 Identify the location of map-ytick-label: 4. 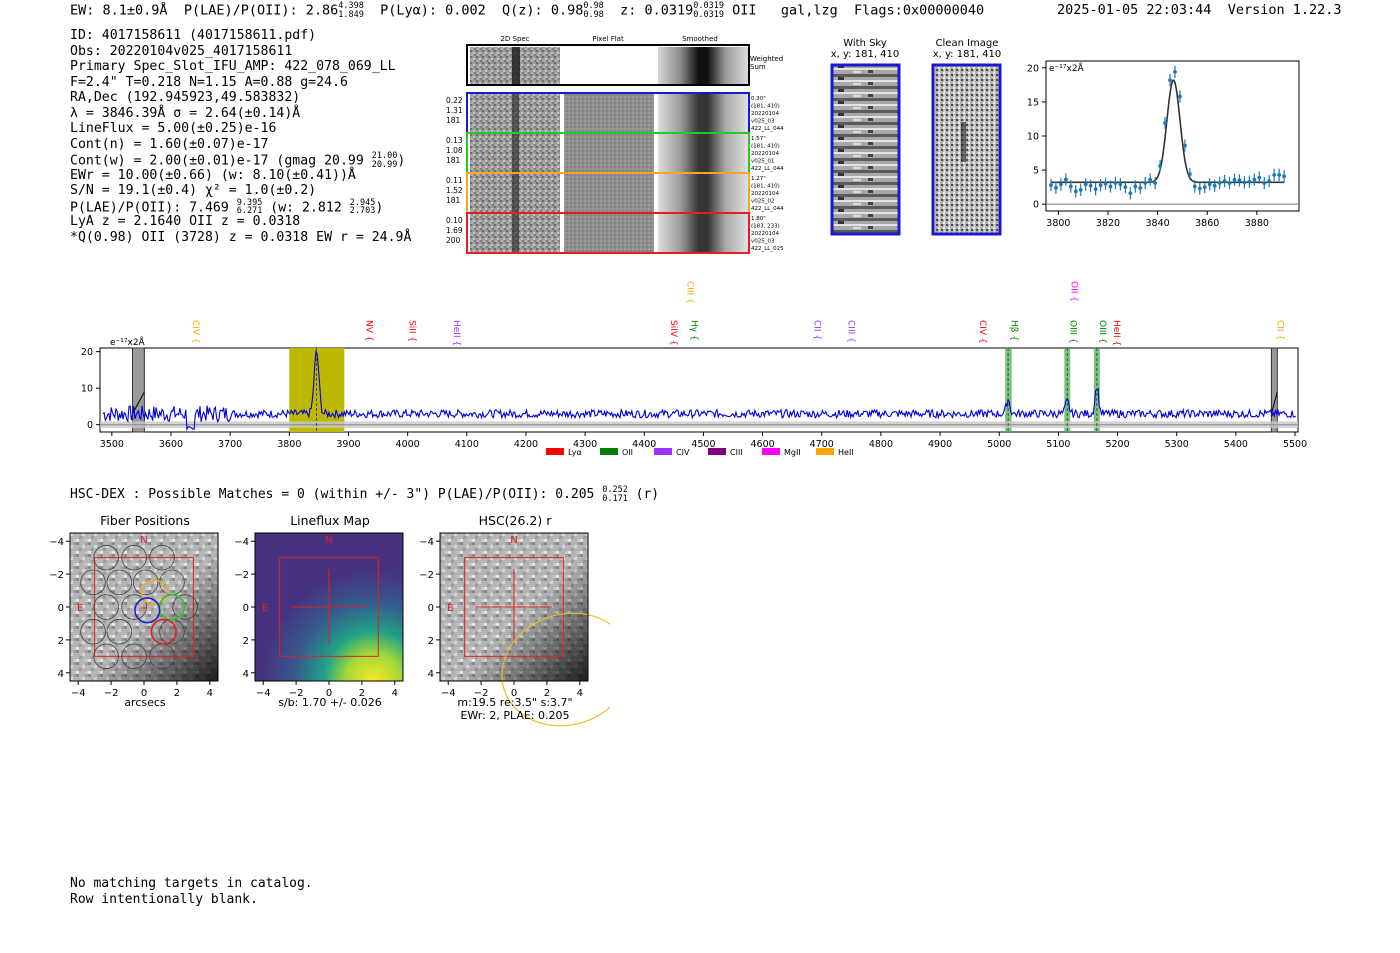
(246, 674).